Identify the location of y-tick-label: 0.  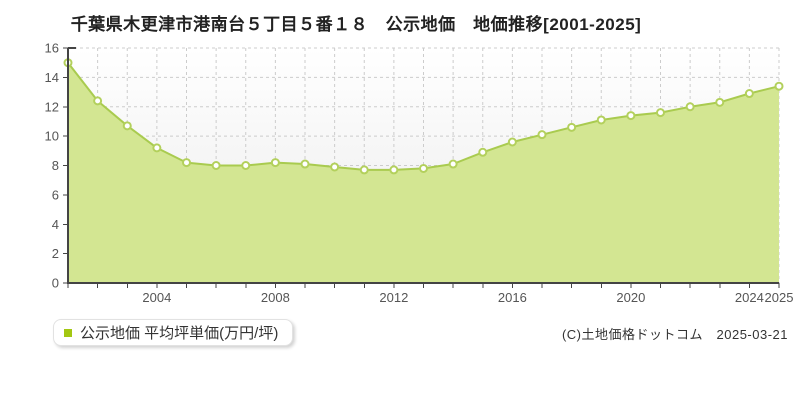
(55, 283).